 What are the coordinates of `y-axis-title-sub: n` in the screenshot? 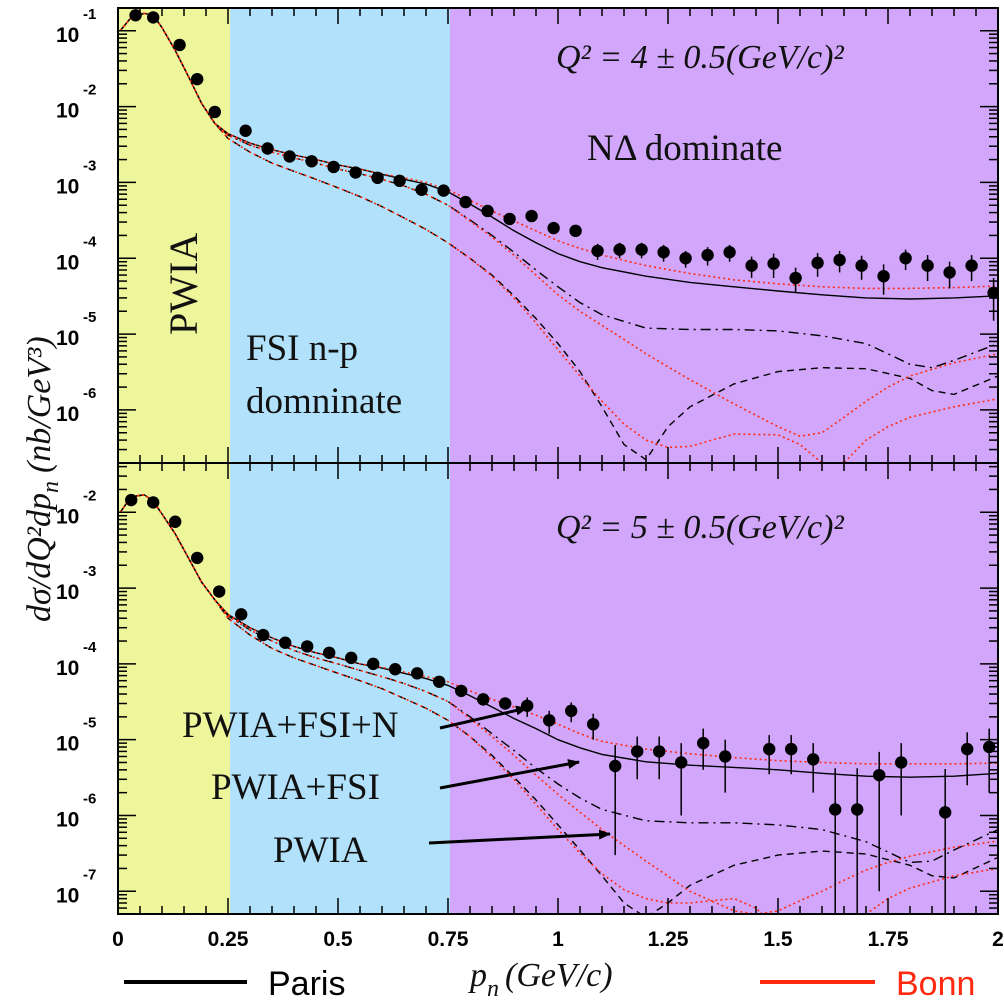 It's located at (51, 487).